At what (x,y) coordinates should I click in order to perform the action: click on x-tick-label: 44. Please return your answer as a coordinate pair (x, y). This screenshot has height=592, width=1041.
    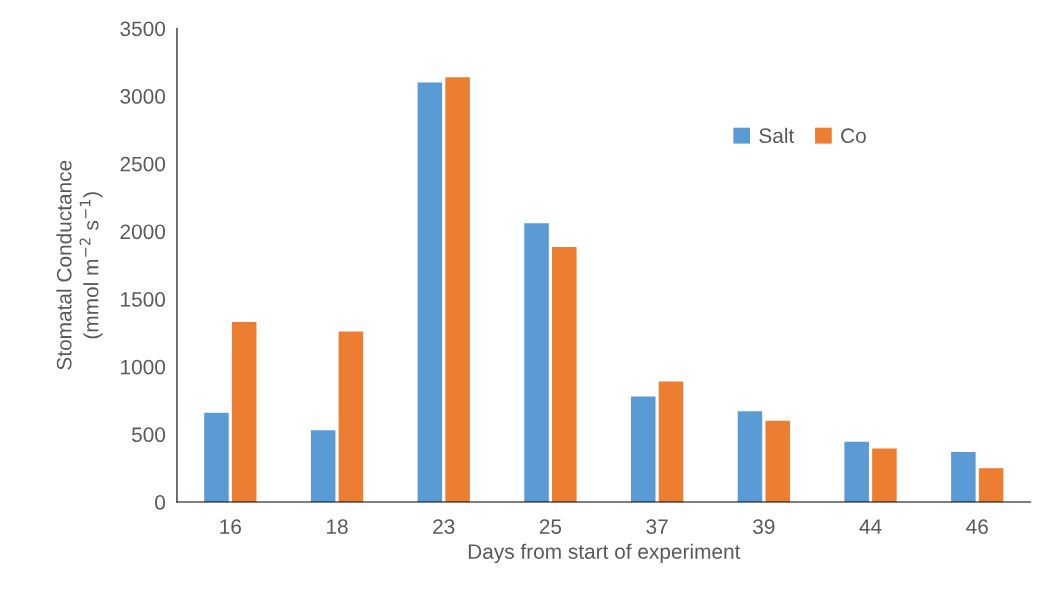
    Looking at the image, I should click on (870, 526).